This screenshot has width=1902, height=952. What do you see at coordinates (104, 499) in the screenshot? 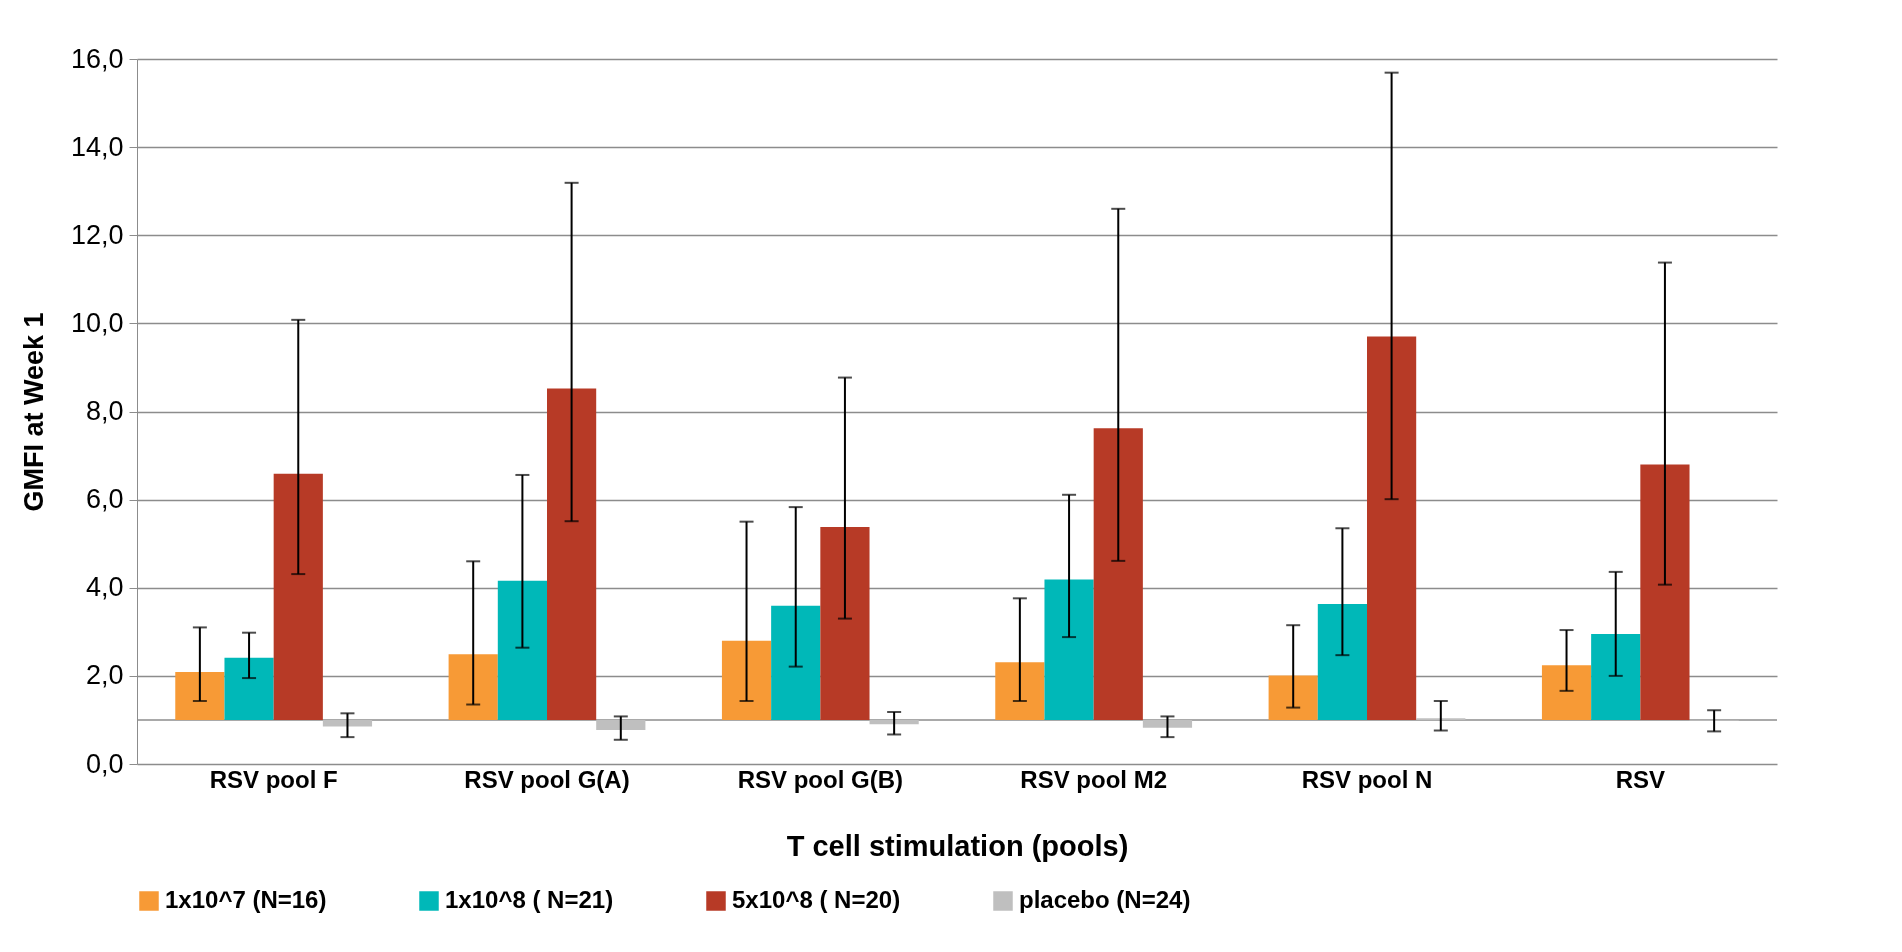
I see `y-tick-label: 6,0` at bounding box center [104, 499].